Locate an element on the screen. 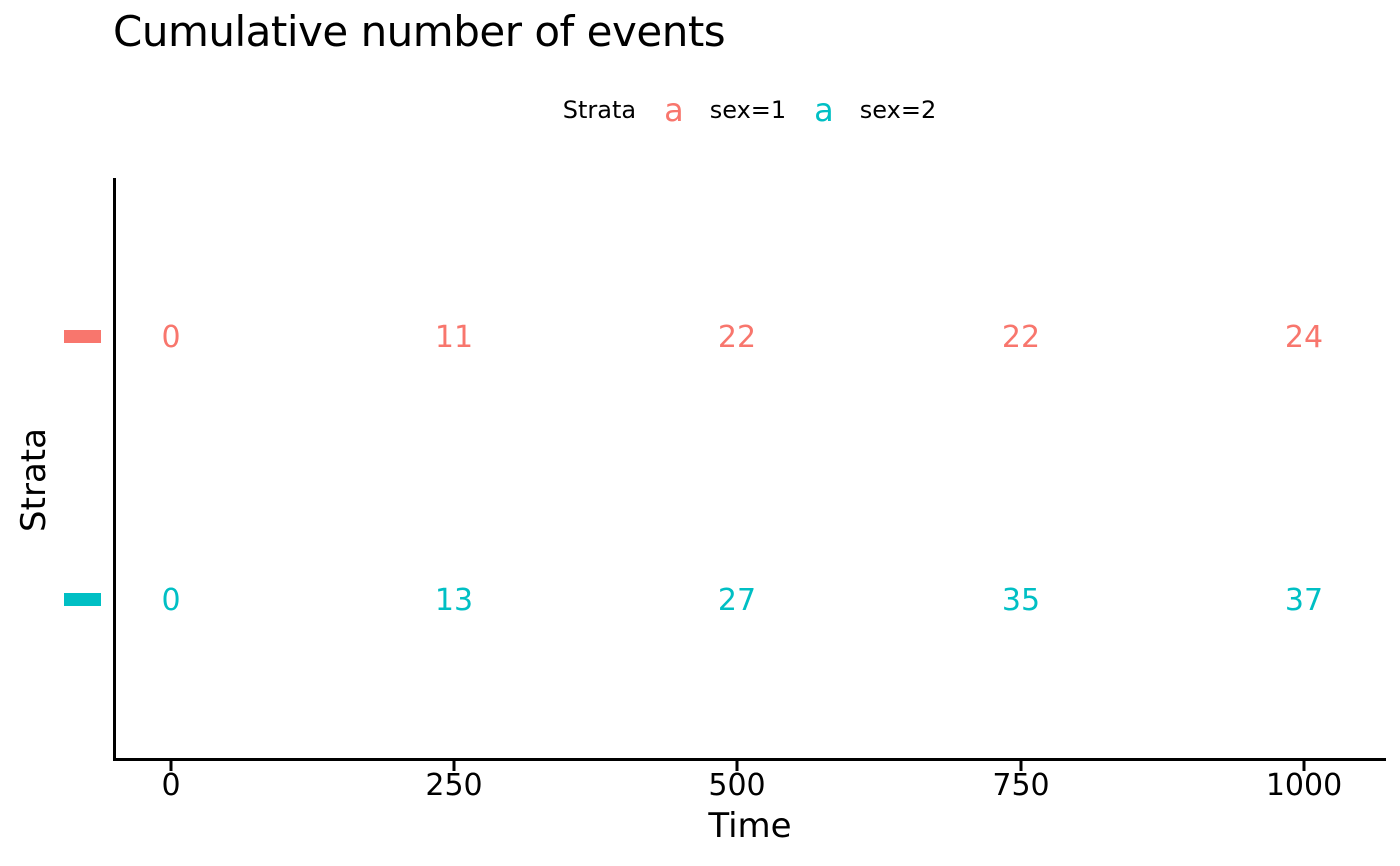  y-axis-title: Strata is located at coordinates (34, 480).